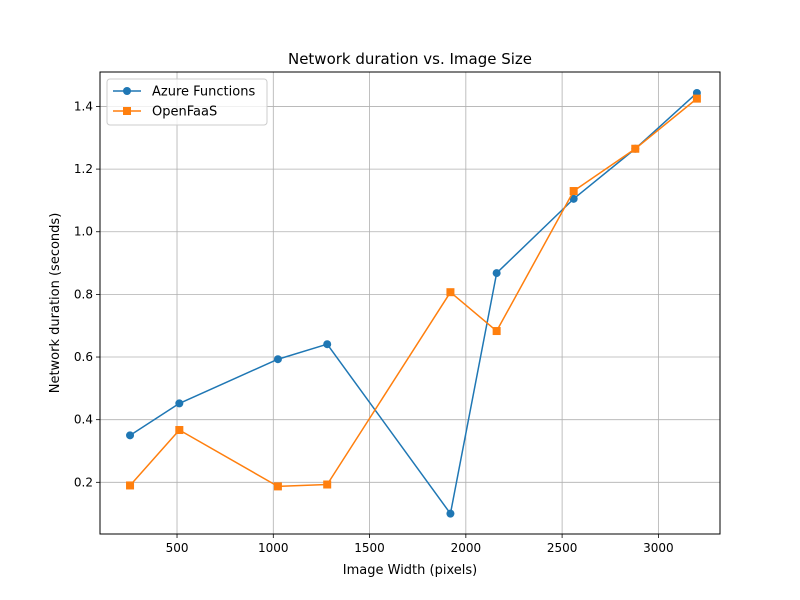 The height and width of the screenshot is (600, 800). Describe the element at coordinates (466, 548) in the screenshot. I see `x-tick-label: 2000` at that location.